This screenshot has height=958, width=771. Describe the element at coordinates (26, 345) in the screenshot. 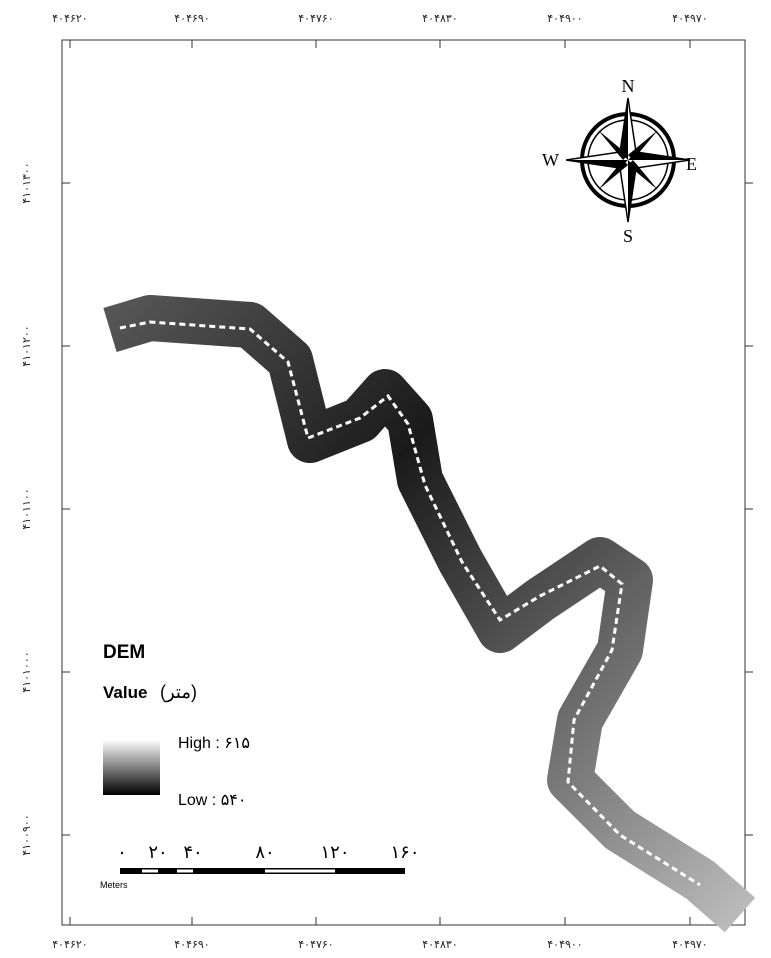

I see `y-label-left: ۴۱۰۱۲۰۰` at that location.